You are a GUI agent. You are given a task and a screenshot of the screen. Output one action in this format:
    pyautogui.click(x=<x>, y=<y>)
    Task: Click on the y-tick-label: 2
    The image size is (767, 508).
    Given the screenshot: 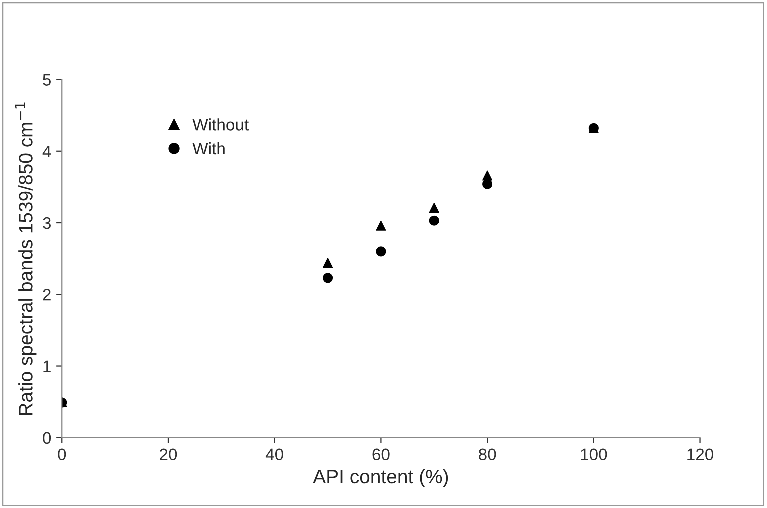 What is the action you would take?
    pyautogui.click(x=47, y=295)
    